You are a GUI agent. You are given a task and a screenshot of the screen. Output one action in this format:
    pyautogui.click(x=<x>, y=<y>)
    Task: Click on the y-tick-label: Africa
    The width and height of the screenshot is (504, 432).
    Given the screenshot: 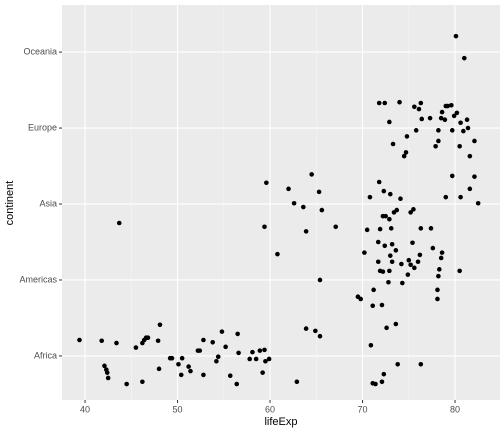 What is the action you would take?
    pyautogui.click(x=45, y=355)
    